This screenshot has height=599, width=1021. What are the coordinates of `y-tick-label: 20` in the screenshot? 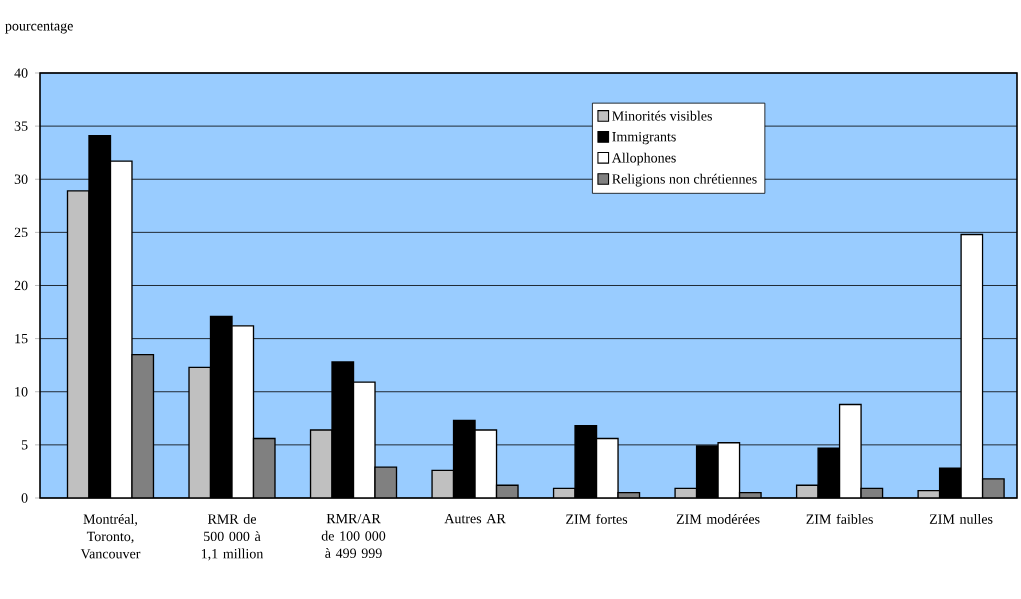 It's located at (21, 285).